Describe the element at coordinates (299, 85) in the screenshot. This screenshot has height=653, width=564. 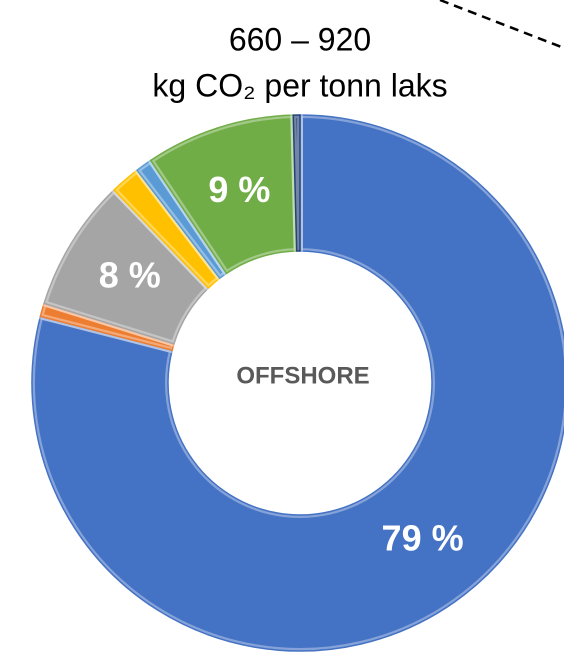
I see `chart-subtitle: kg CO₂ per tonn laks` at that location.